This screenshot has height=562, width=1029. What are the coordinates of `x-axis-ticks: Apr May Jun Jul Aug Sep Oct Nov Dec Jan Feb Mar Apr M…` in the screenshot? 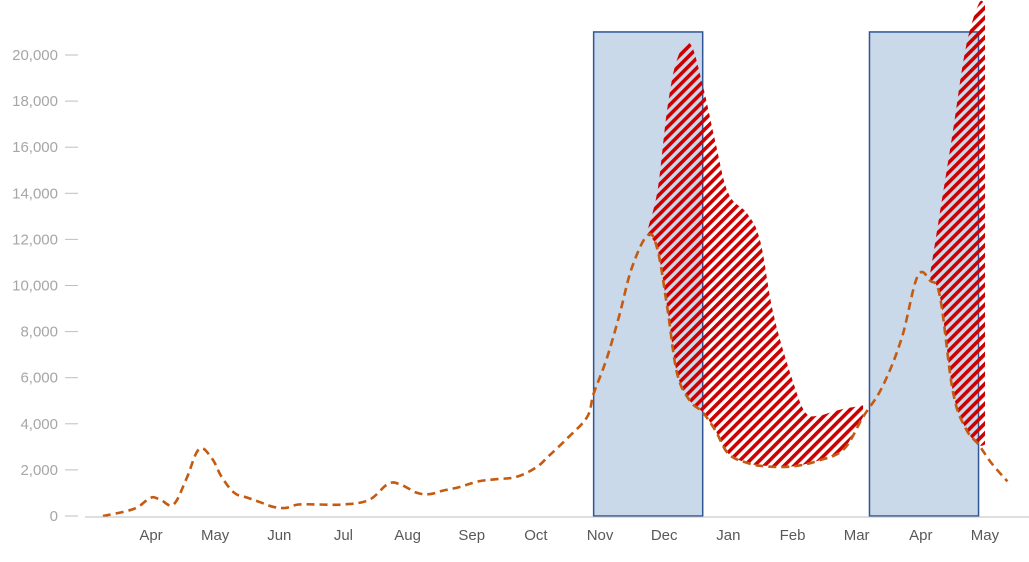 It's located at (569, 535).